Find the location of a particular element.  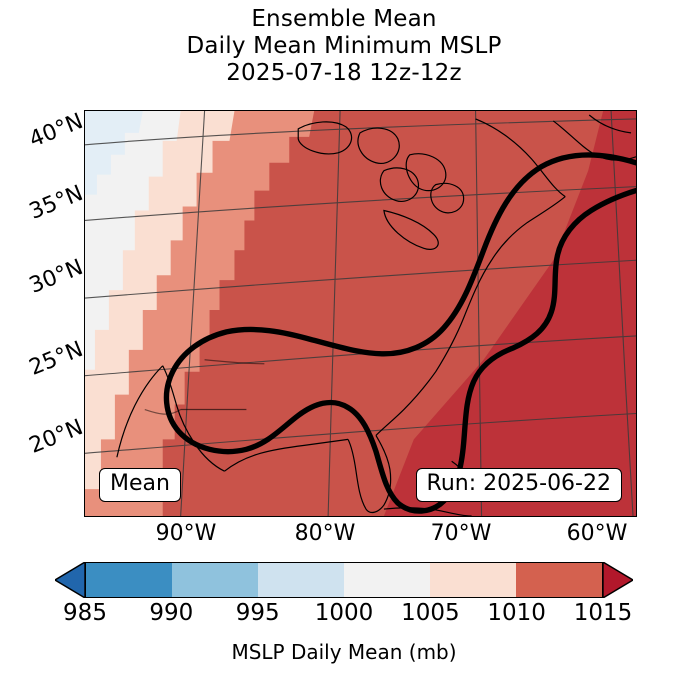

colorbar-tick-990: 990 is located at coordinates (171, 613).